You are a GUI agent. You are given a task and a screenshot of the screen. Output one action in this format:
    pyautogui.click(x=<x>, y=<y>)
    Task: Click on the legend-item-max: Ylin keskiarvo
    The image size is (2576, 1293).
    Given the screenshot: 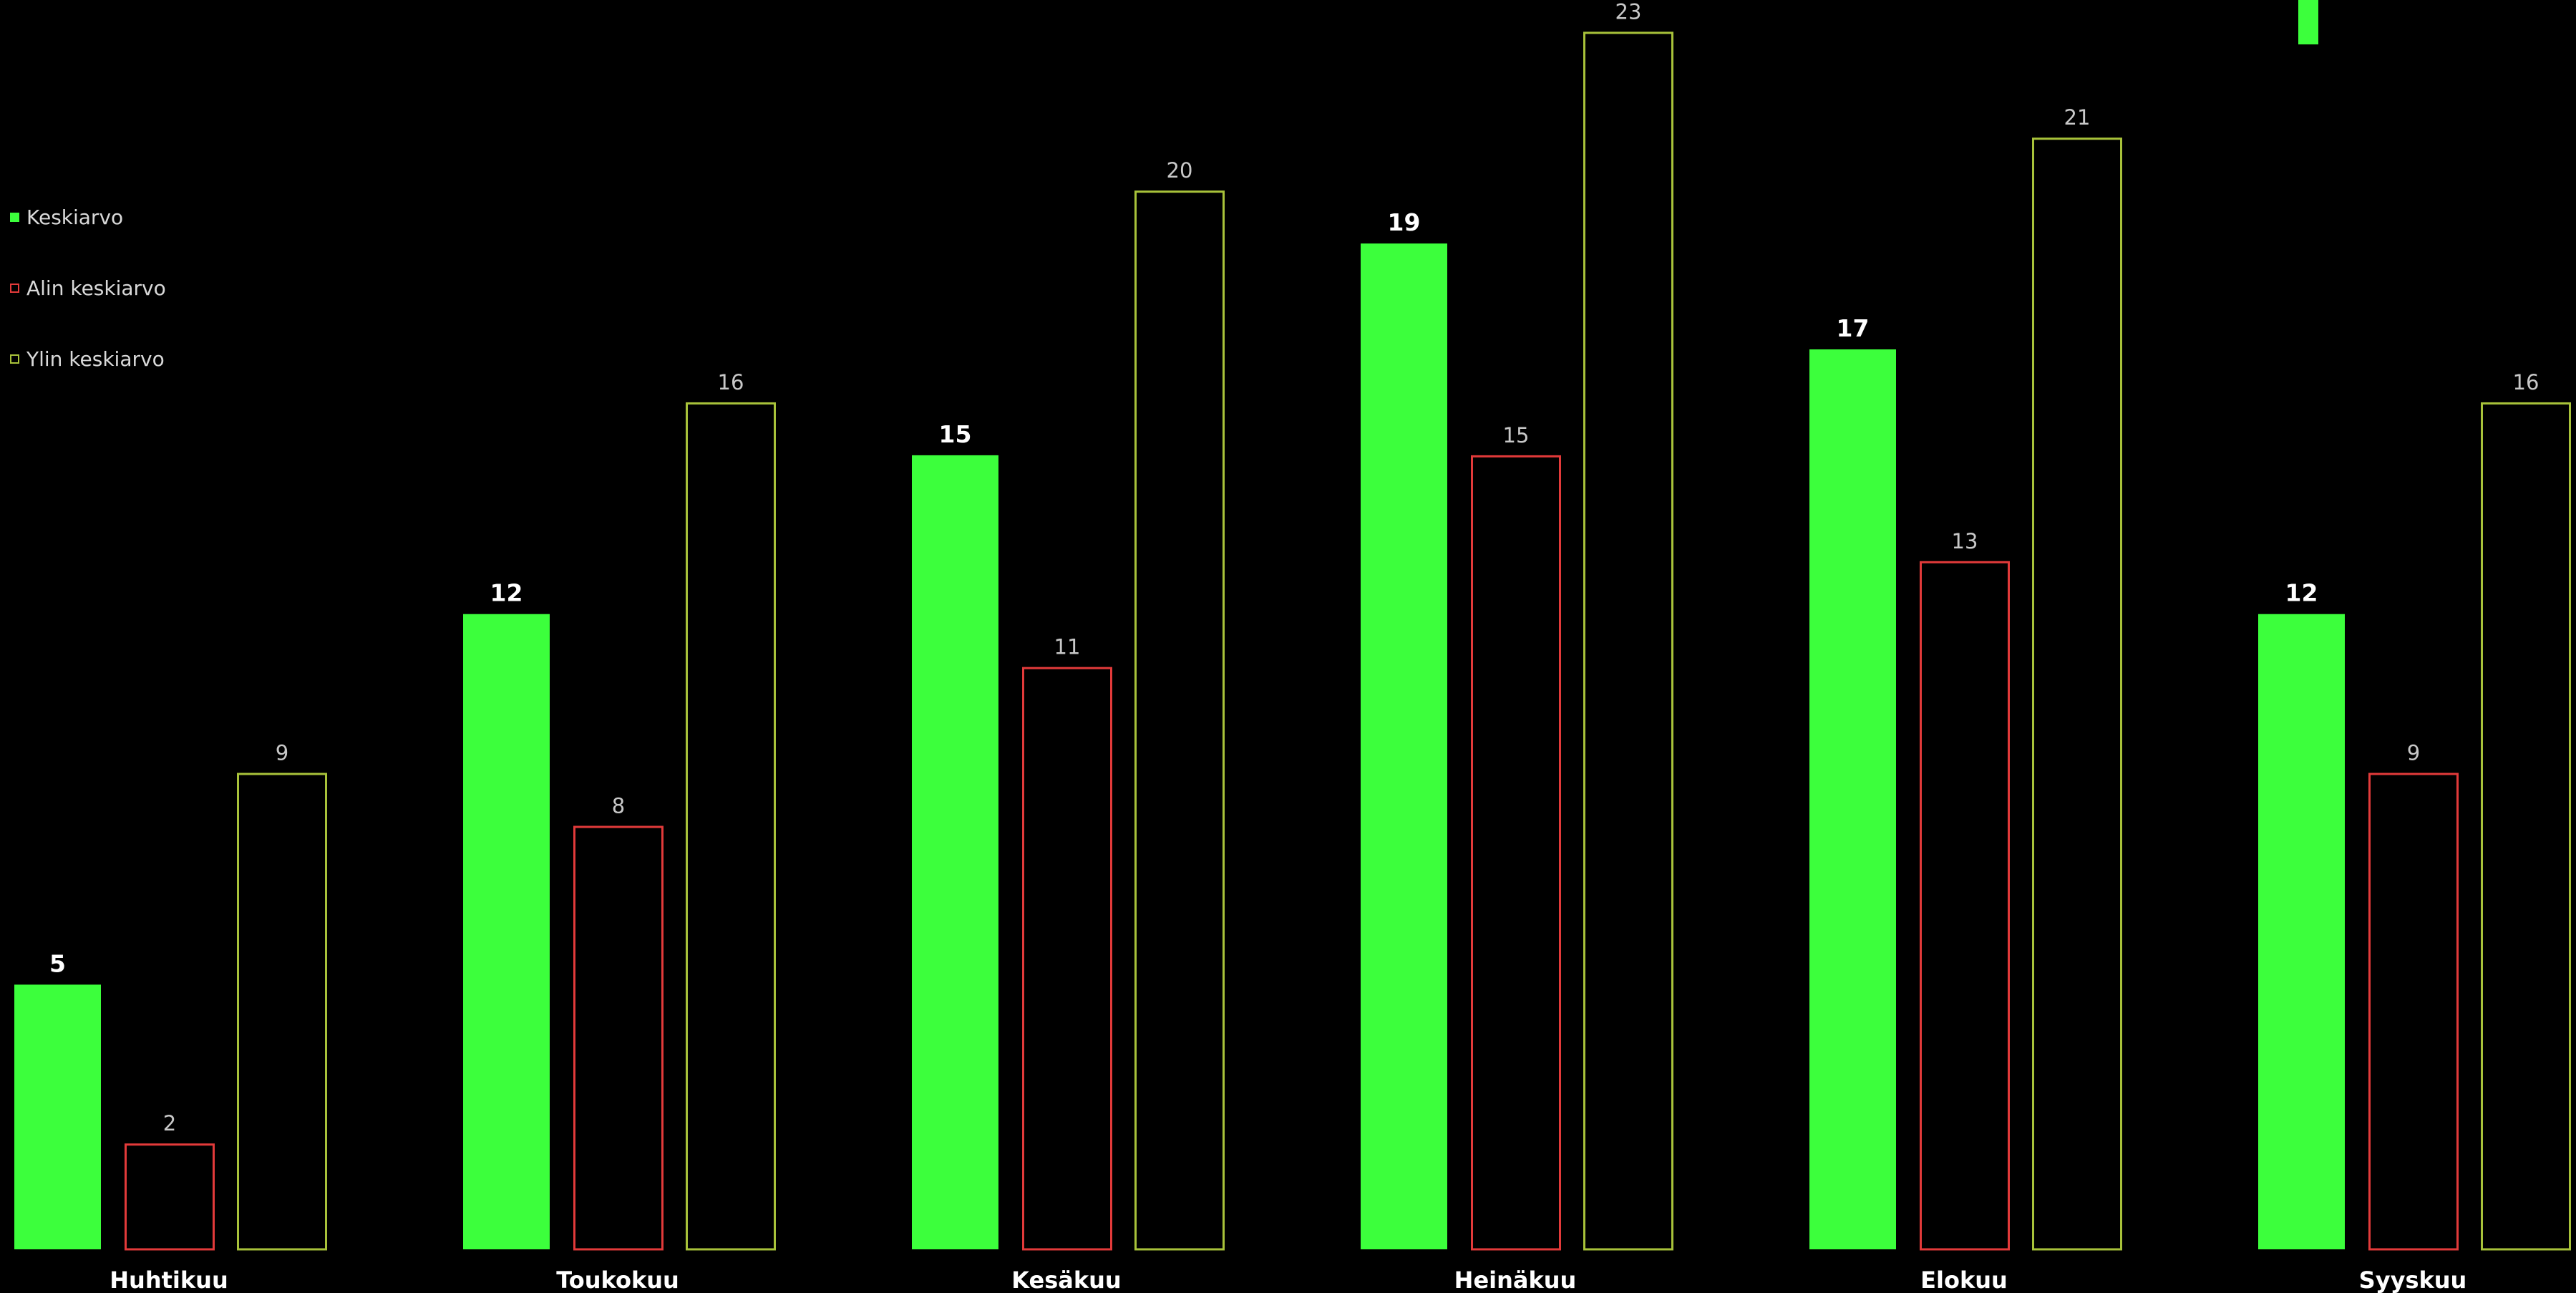 What is the action you would take?
    pyautogui.click(x=88, y=358)
    